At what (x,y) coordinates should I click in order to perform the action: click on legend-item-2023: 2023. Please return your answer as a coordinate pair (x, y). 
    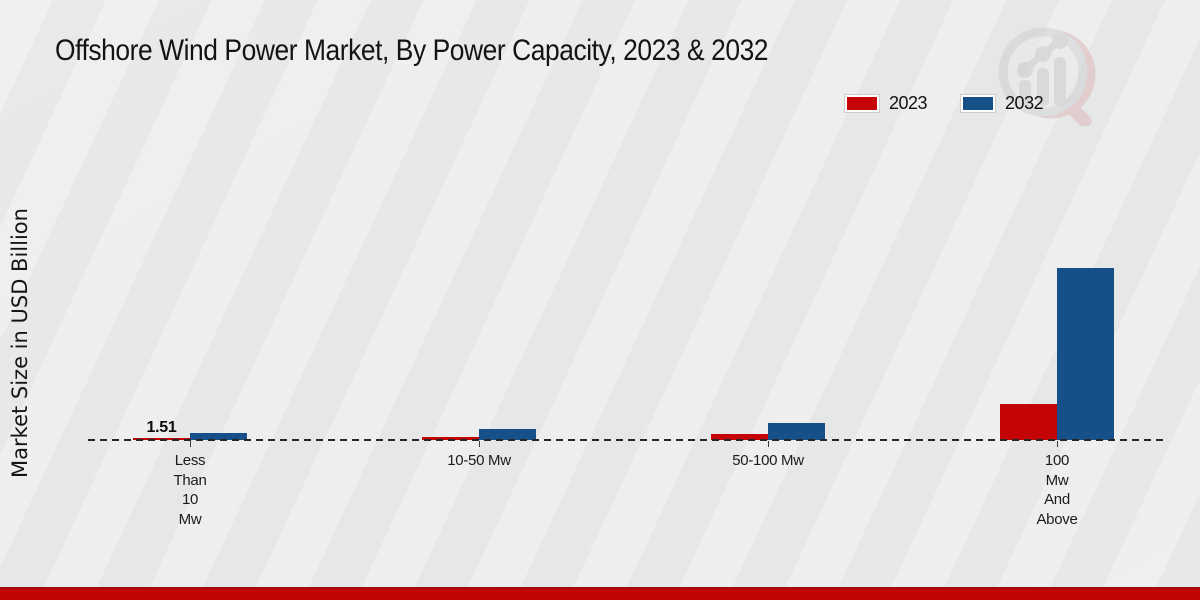
    Looking at the image, I should click on (886, 103).